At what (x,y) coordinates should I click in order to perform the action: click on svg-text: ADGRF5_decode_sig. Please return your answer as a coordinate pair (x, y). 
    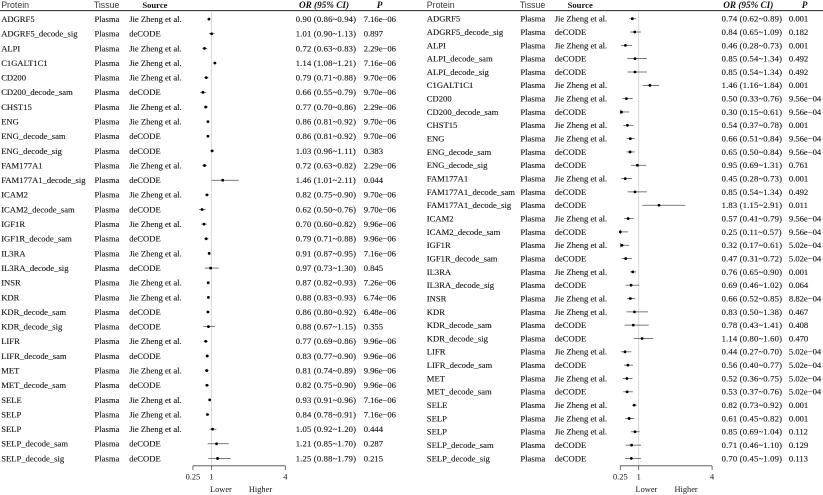
    Looking at the image, I should click on (39, 34).